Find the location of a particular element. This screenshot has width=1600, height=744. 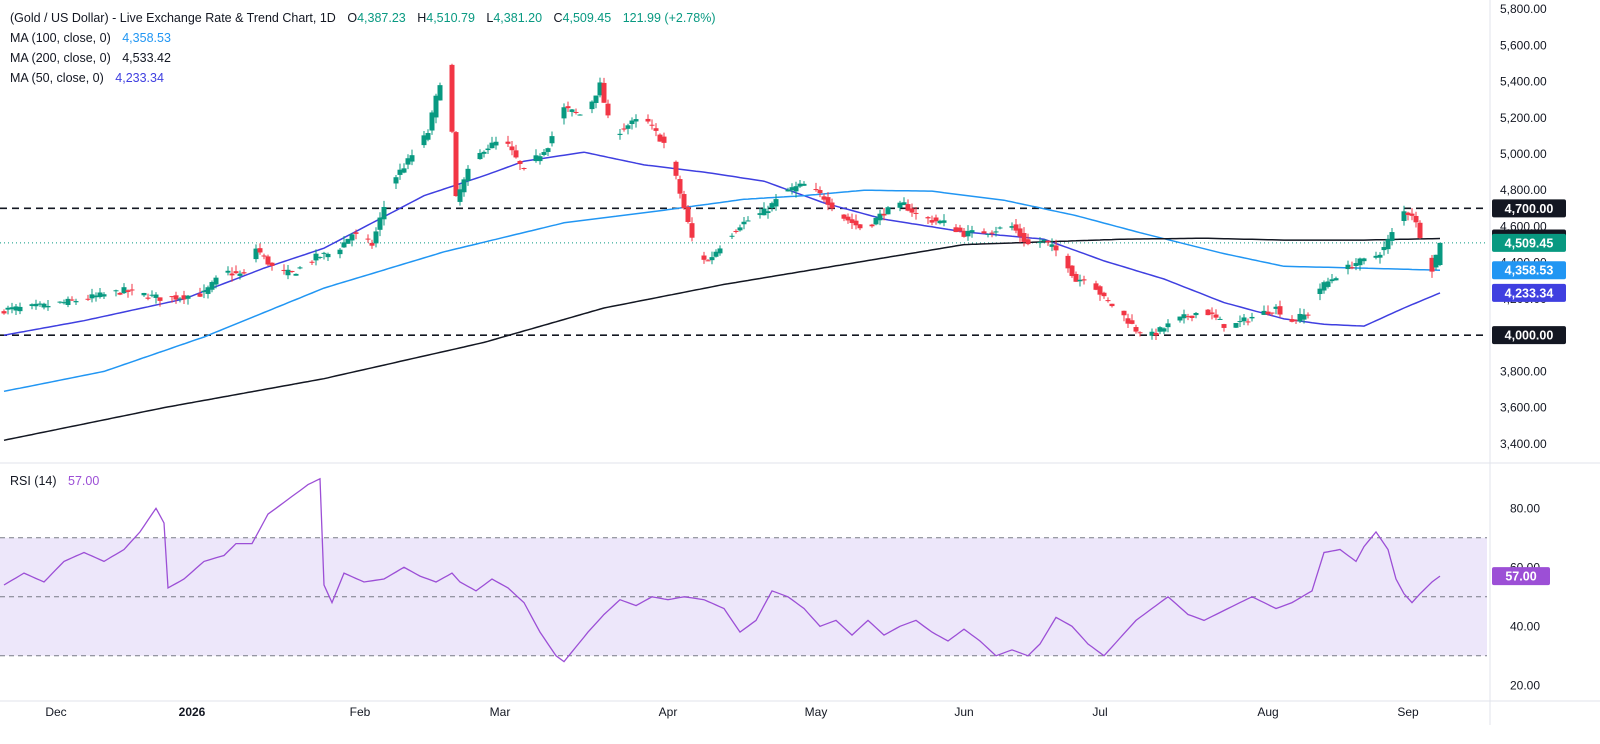

time-tick-label: Mar is located at coordinates (500, 712).